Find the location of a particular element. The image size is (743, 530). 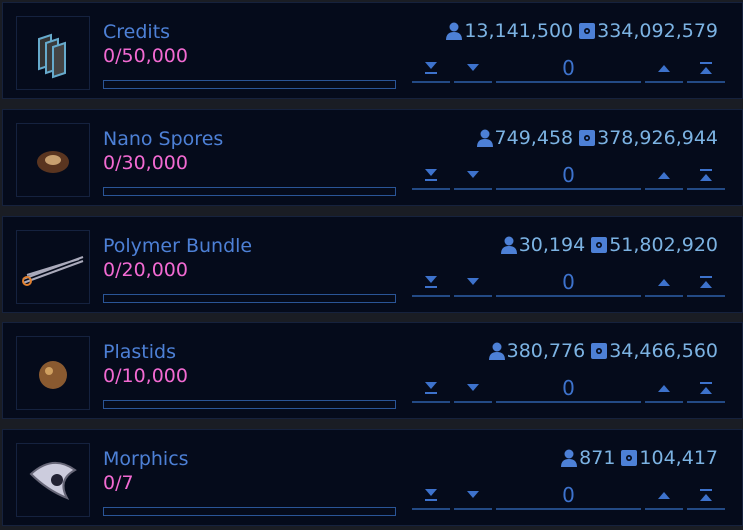

clan-contribution: 378,926,944 is located at coordinates (657, 138).